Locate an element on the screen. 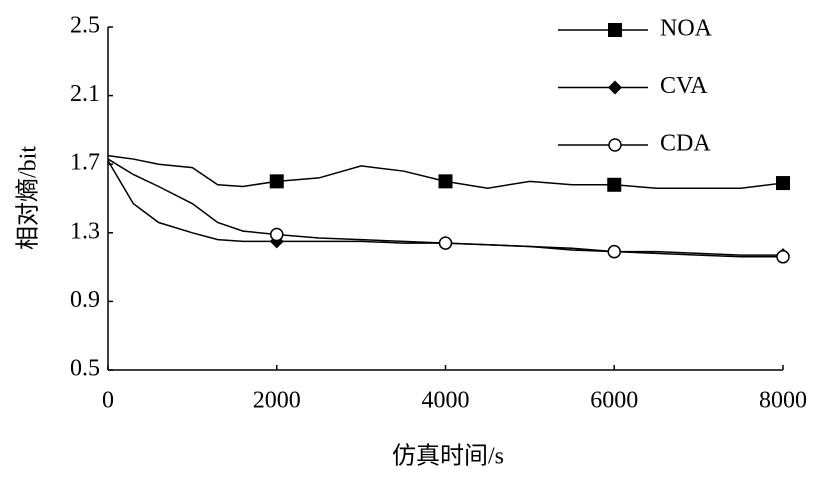 This screenshot has width=822, height=483. x-tick-label: 8000 is located at coordinates (783, 401).